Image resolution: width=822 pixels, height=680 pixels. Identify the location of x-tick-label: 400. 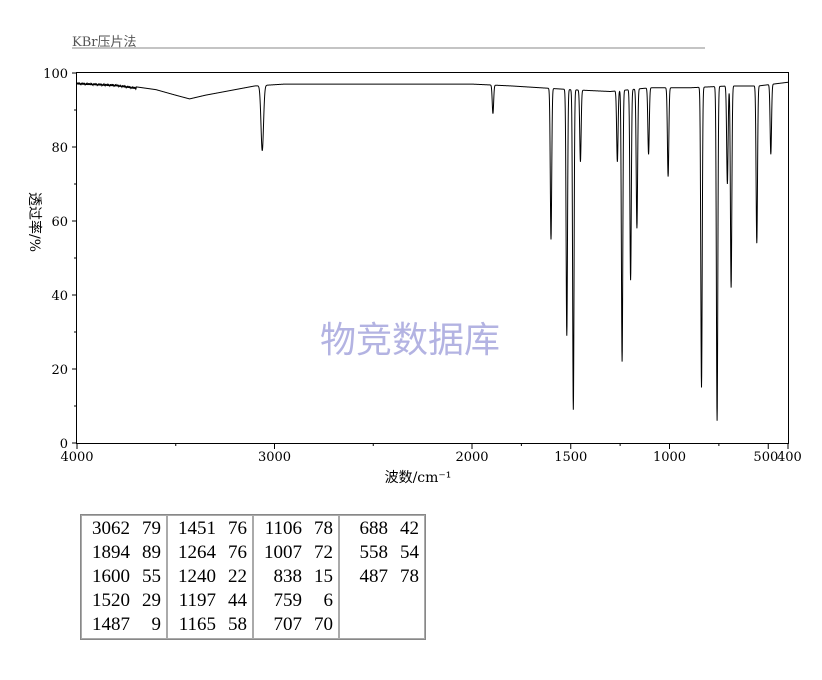
(789, 457).